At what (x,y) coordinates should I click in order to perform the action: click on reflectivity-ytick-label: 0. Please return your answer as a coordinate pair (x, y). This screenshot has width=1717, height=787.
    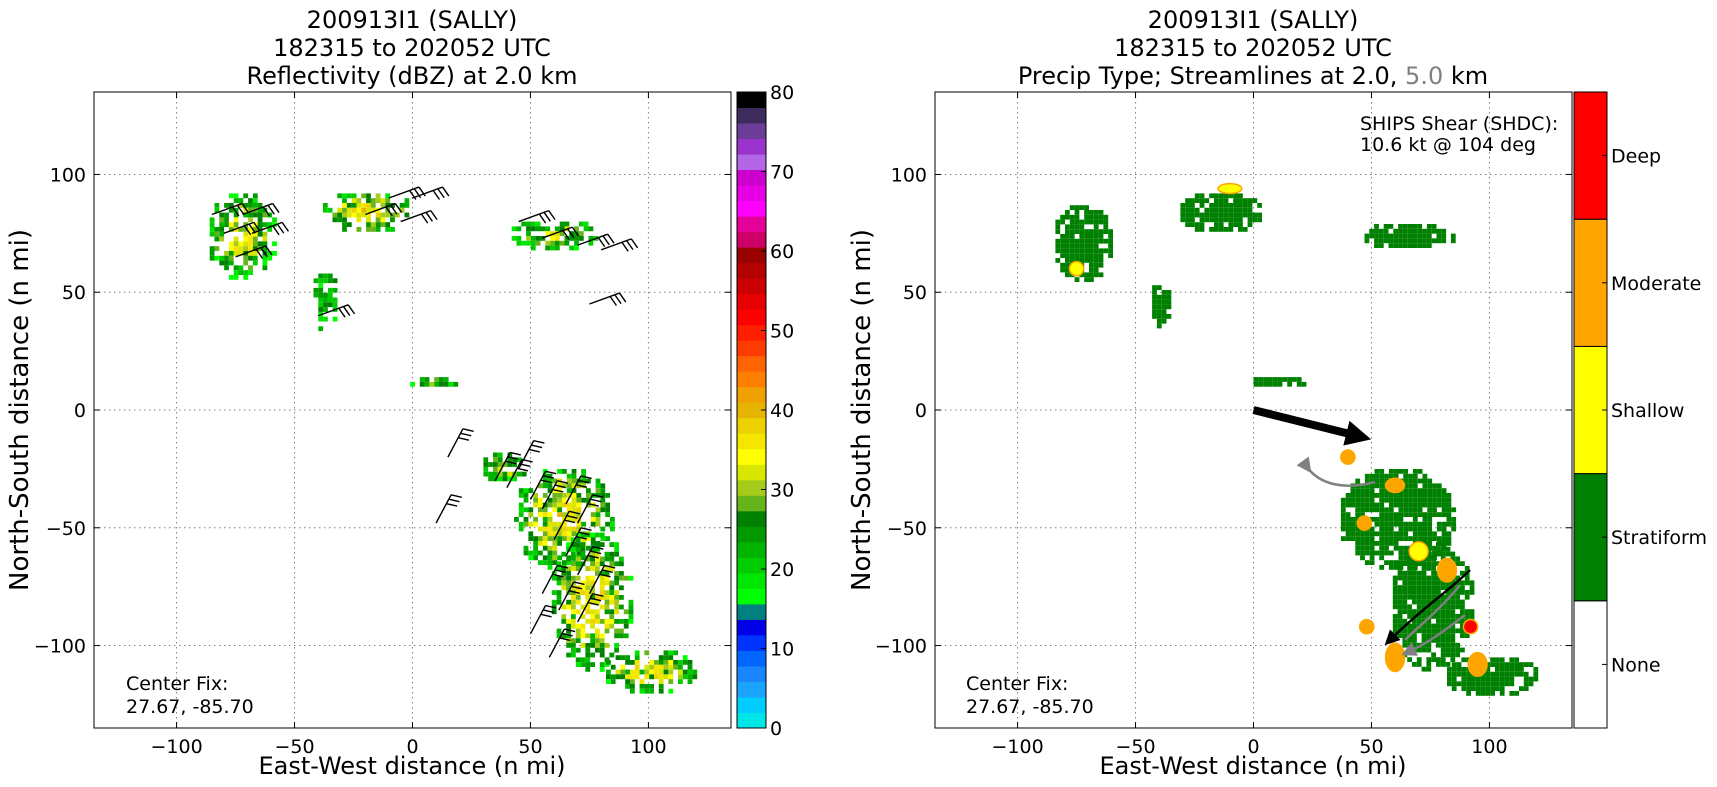
    Looking at the image, I should click on (80, 411).